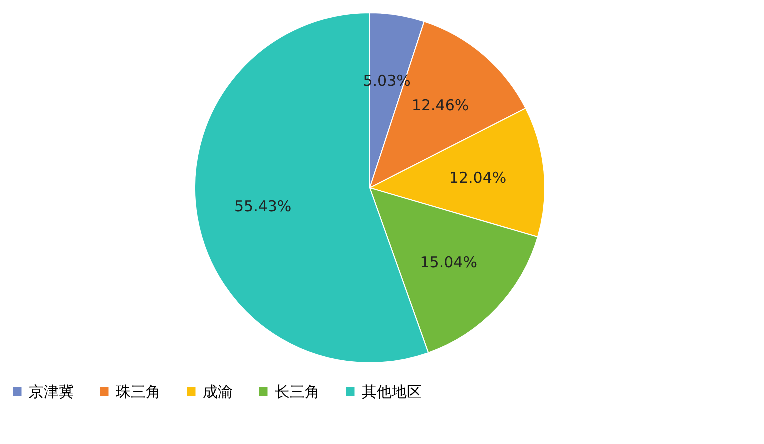 This screenshot has height=444, width=764. Describe the element at coordinates (392, 391) in the screenshot. I see `legend-label: 其他地区` at that location.